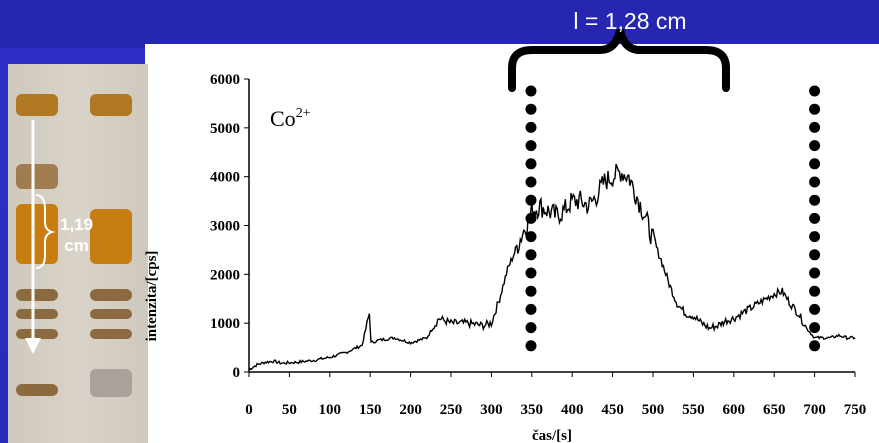  I want to click on x-tick-label: 250, so click(451, 410).